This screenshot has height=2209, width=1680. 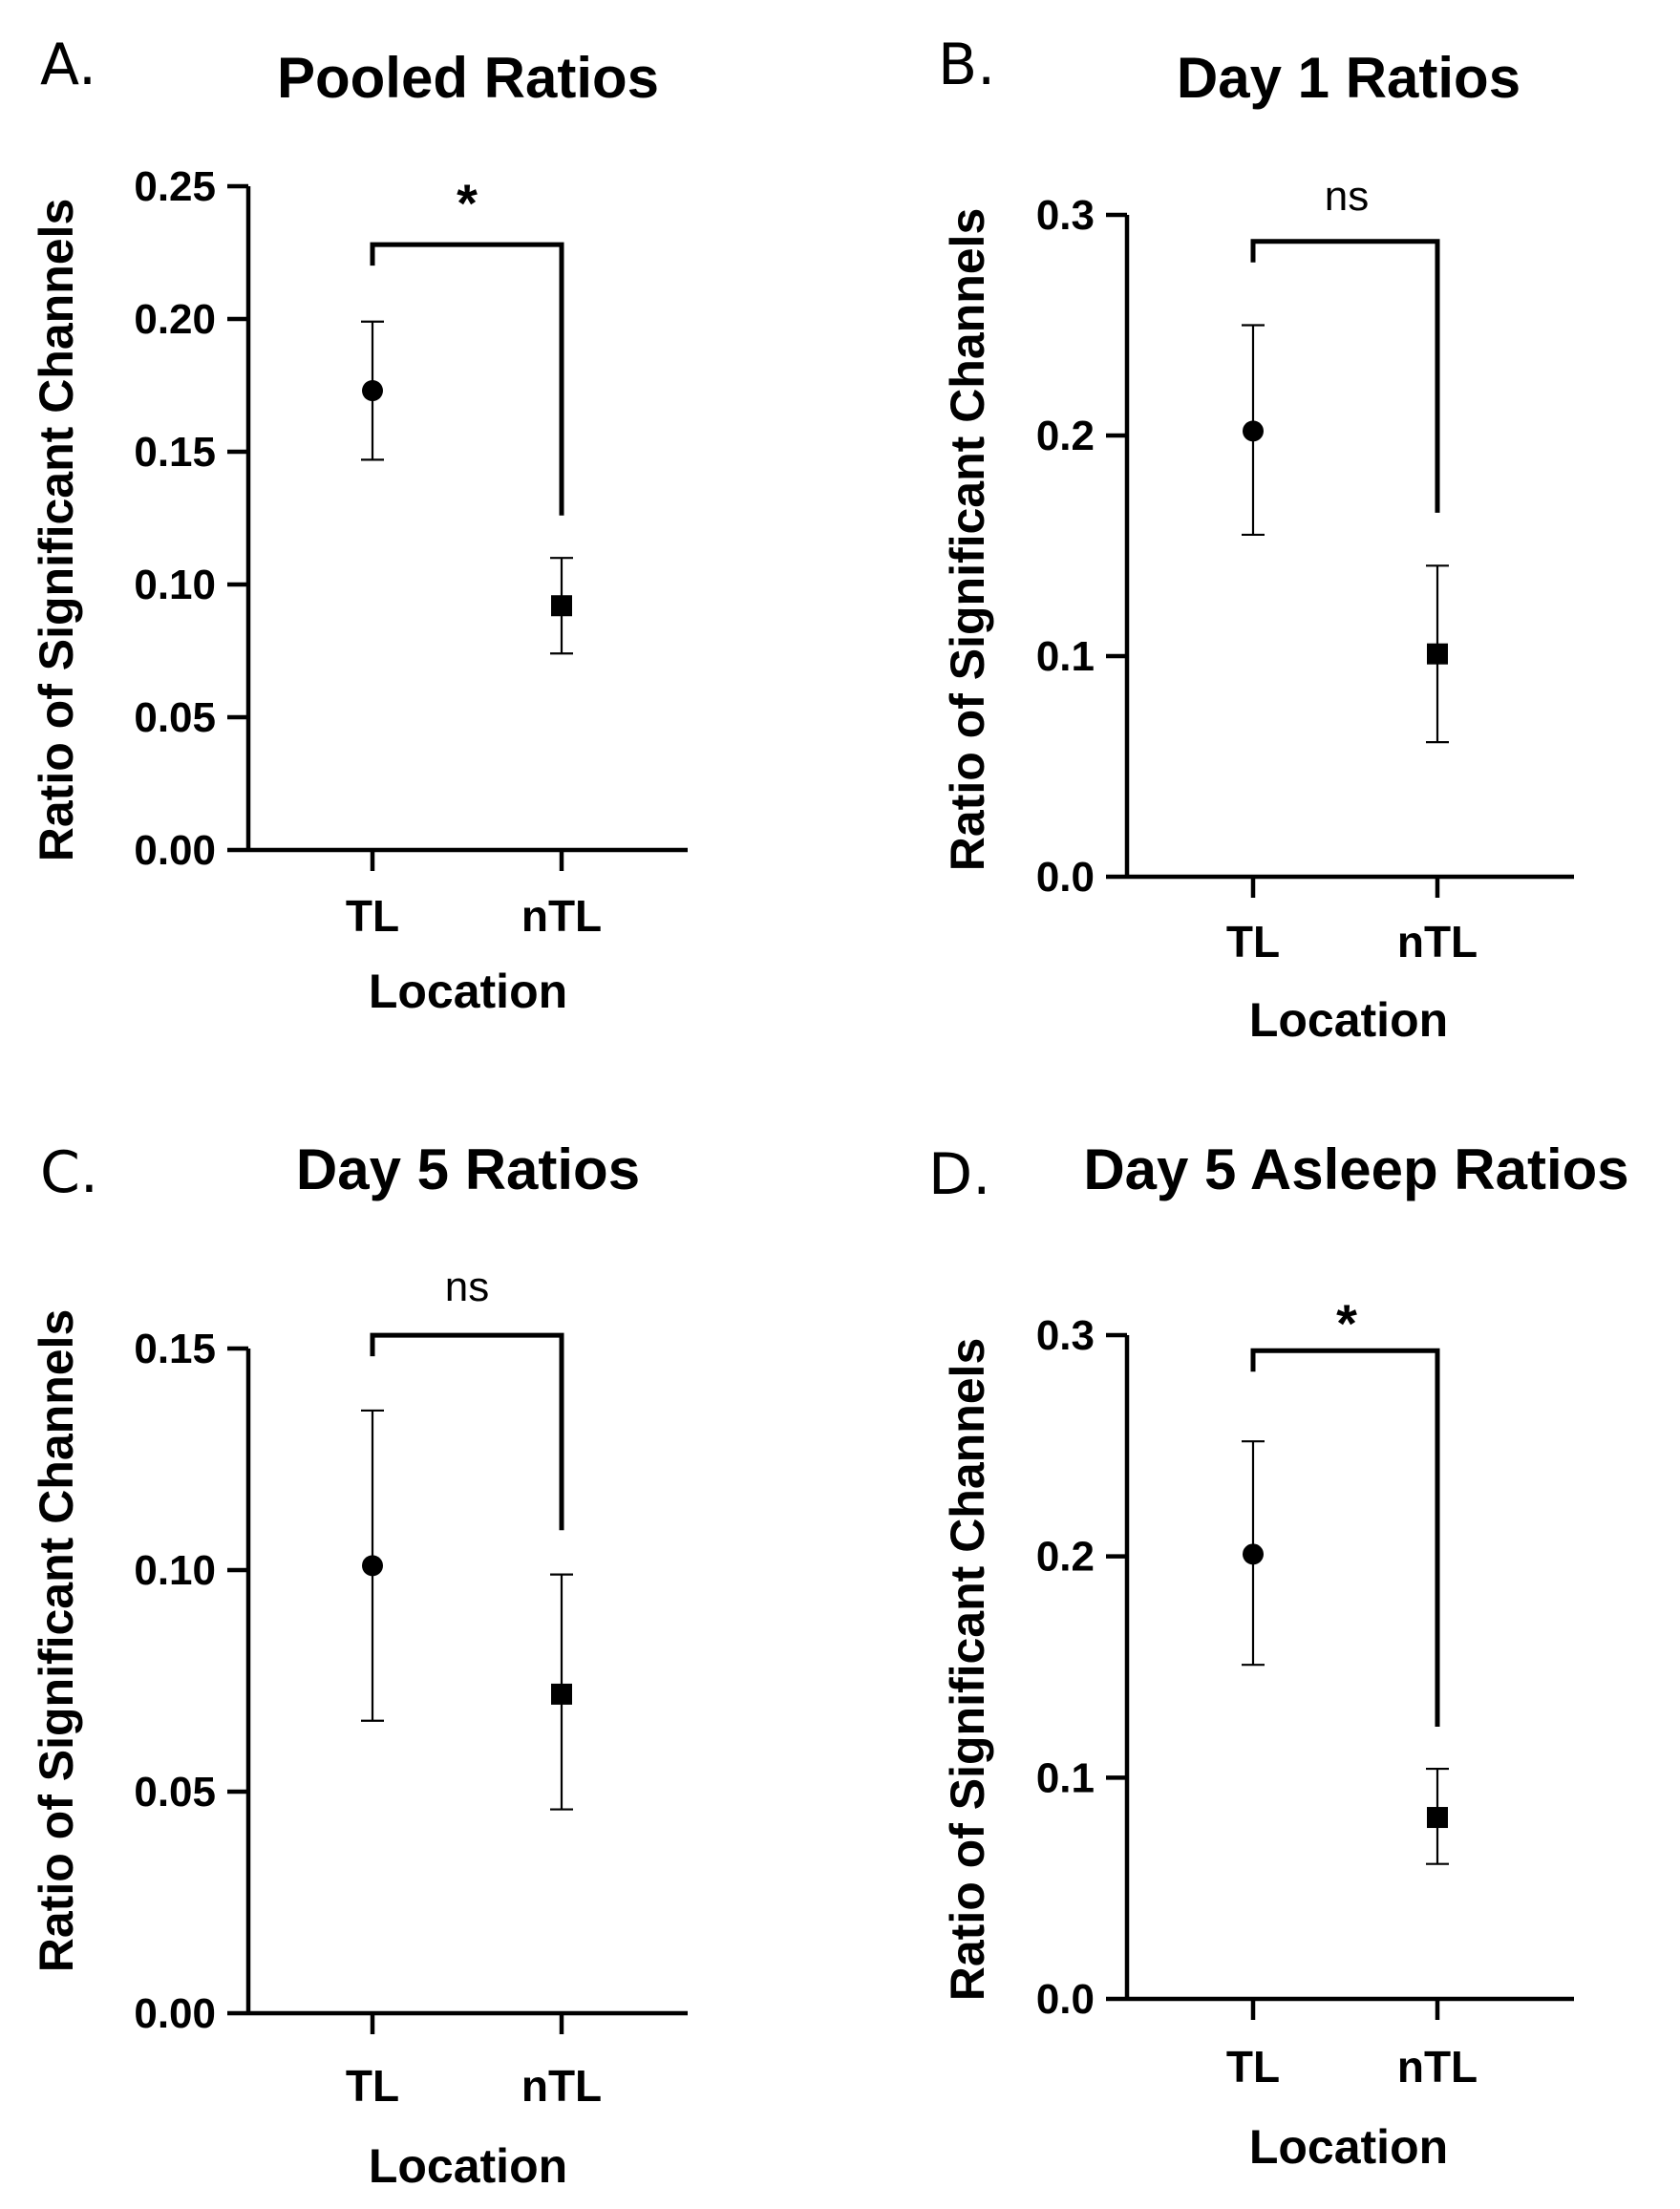 I want to click on panel-label: D., so click(x=959, y=1174).